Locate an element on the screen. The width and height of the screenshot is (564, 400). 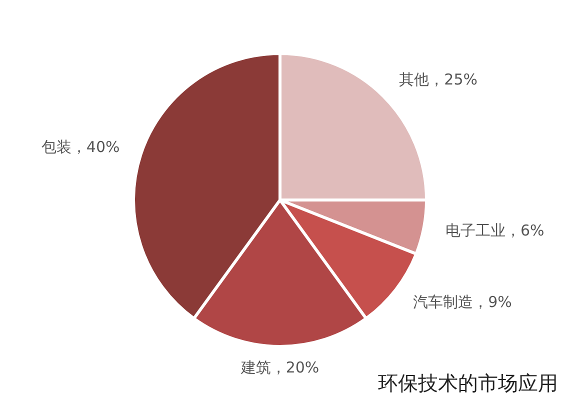
slice-label: 电子工业，6% is located at coordinates (495, 230).